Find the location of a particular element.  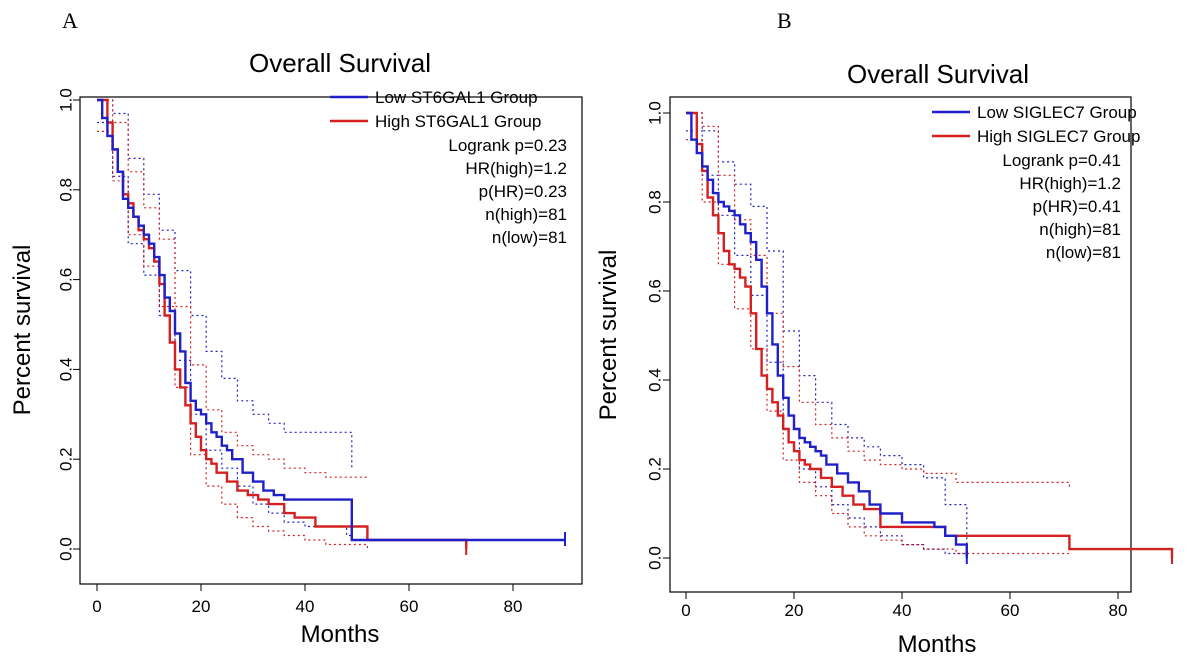

legend-high-label: High SIGLEC7 Group is located at coordinates (1058, 136).